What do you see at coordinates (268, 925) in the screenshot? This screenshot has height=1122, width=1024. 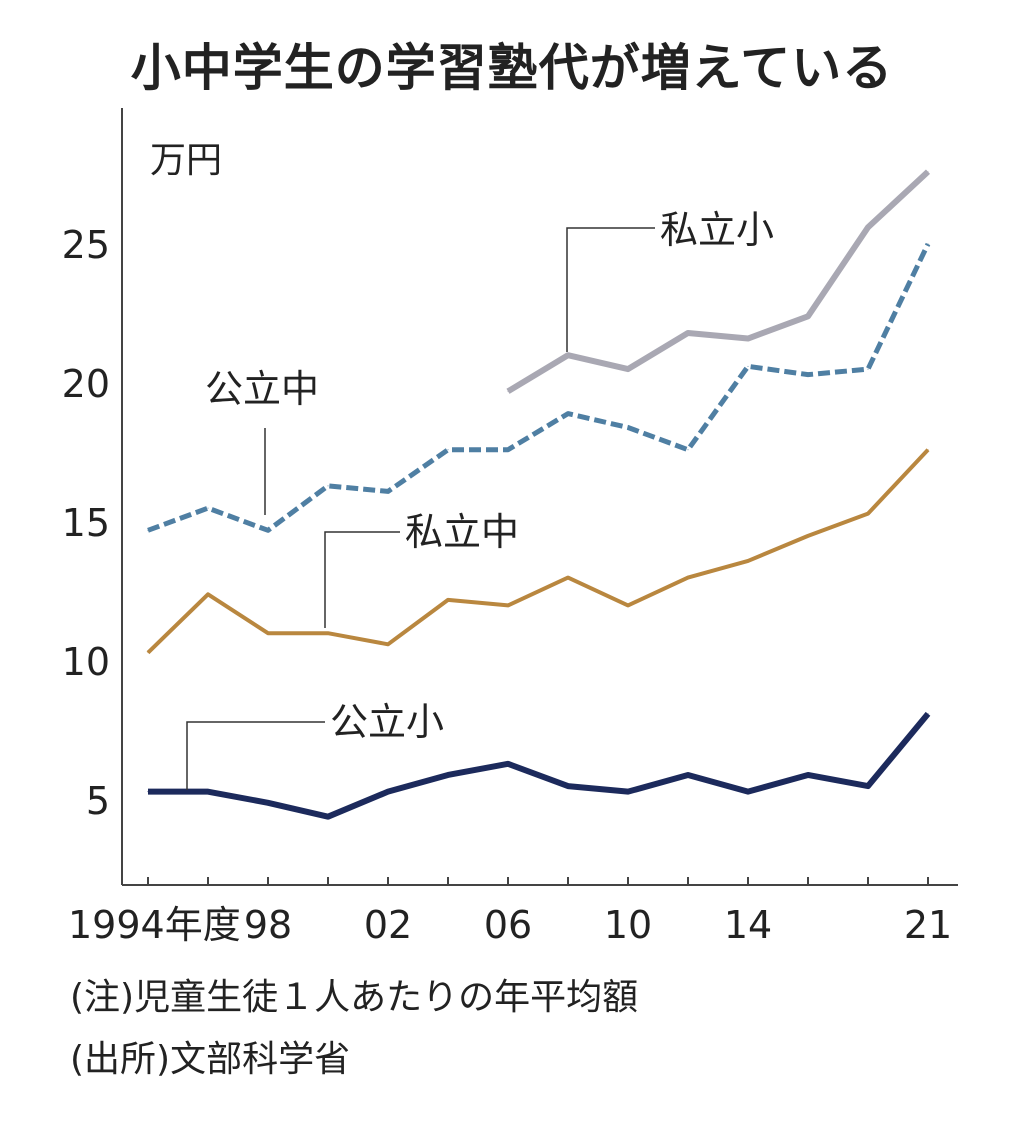 I see `x-tick-label: 98` at bounding box center [268, 925].